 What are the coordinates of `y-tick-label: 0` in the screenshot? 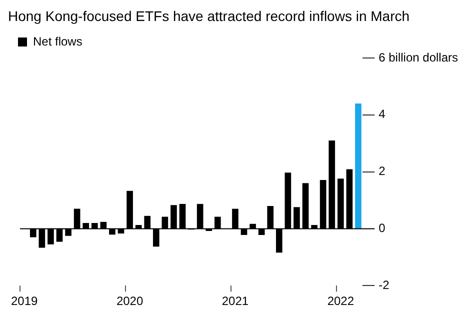 It's located at (382, 228).